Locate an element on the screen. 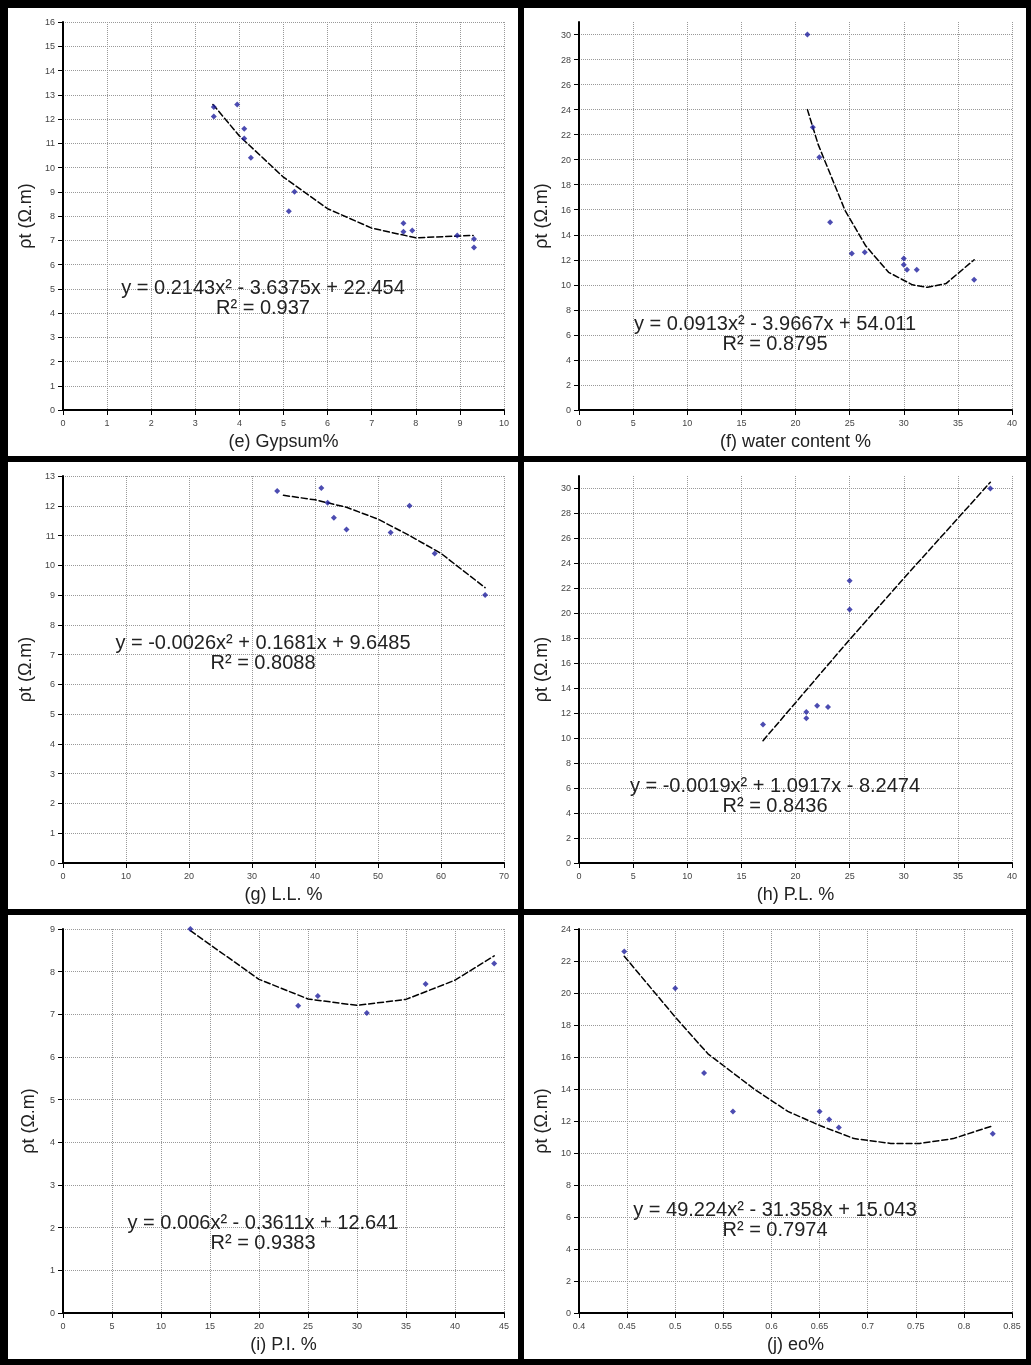  x-tick-label: 0.45 is located at coordinates (627, 1325).